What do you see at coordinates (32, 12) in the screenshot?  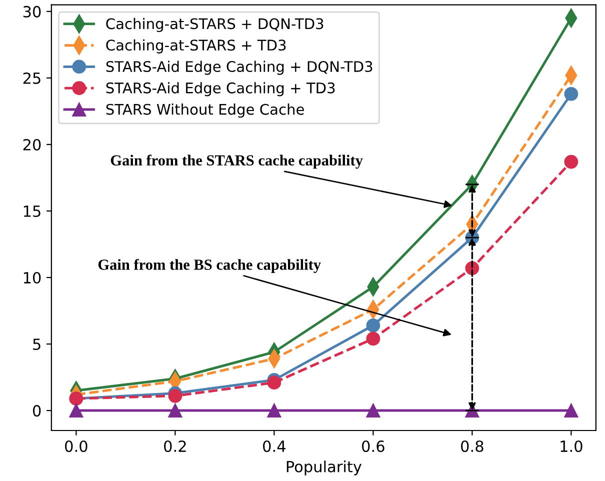 I see `y-tick-label: 30` at bounding box center [32, 12].